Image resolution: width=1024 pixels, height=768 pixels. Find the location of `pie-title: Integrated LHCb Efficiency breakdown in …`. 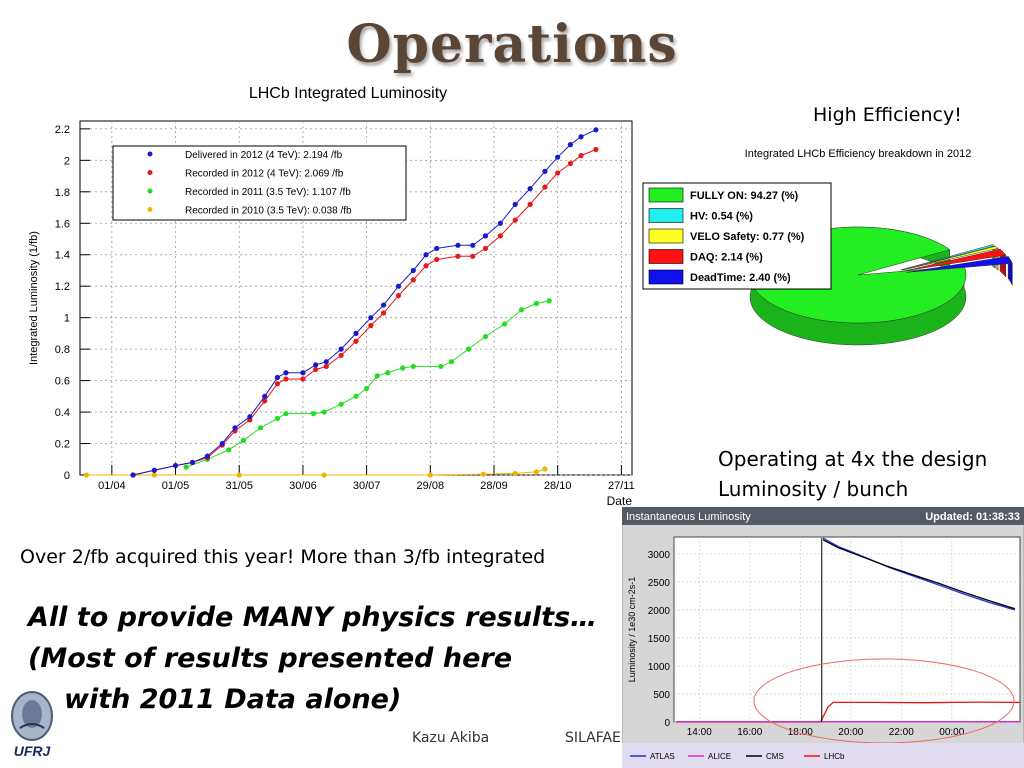

pie-title: Integrated LHCb Efficiency breakdown in … is located at coordinates (858, 154).